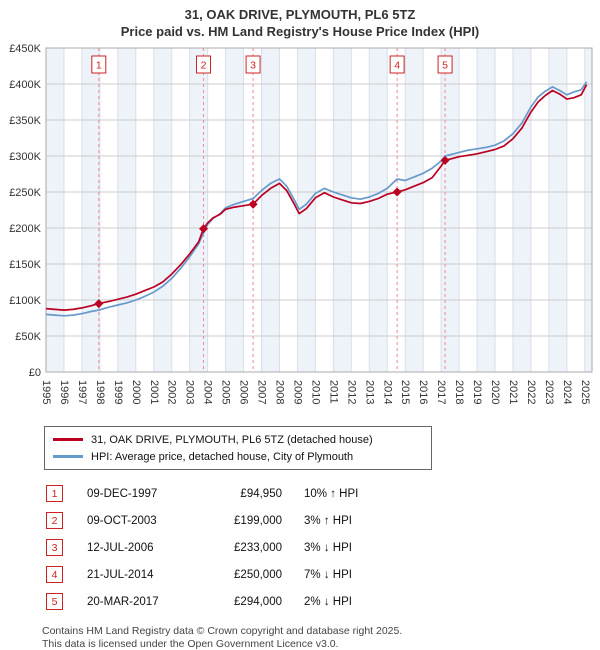  What do you see at coordinates (315, 392) in the screenshot?
I see `svg-text: 2010` at bounding box center [315, 392].